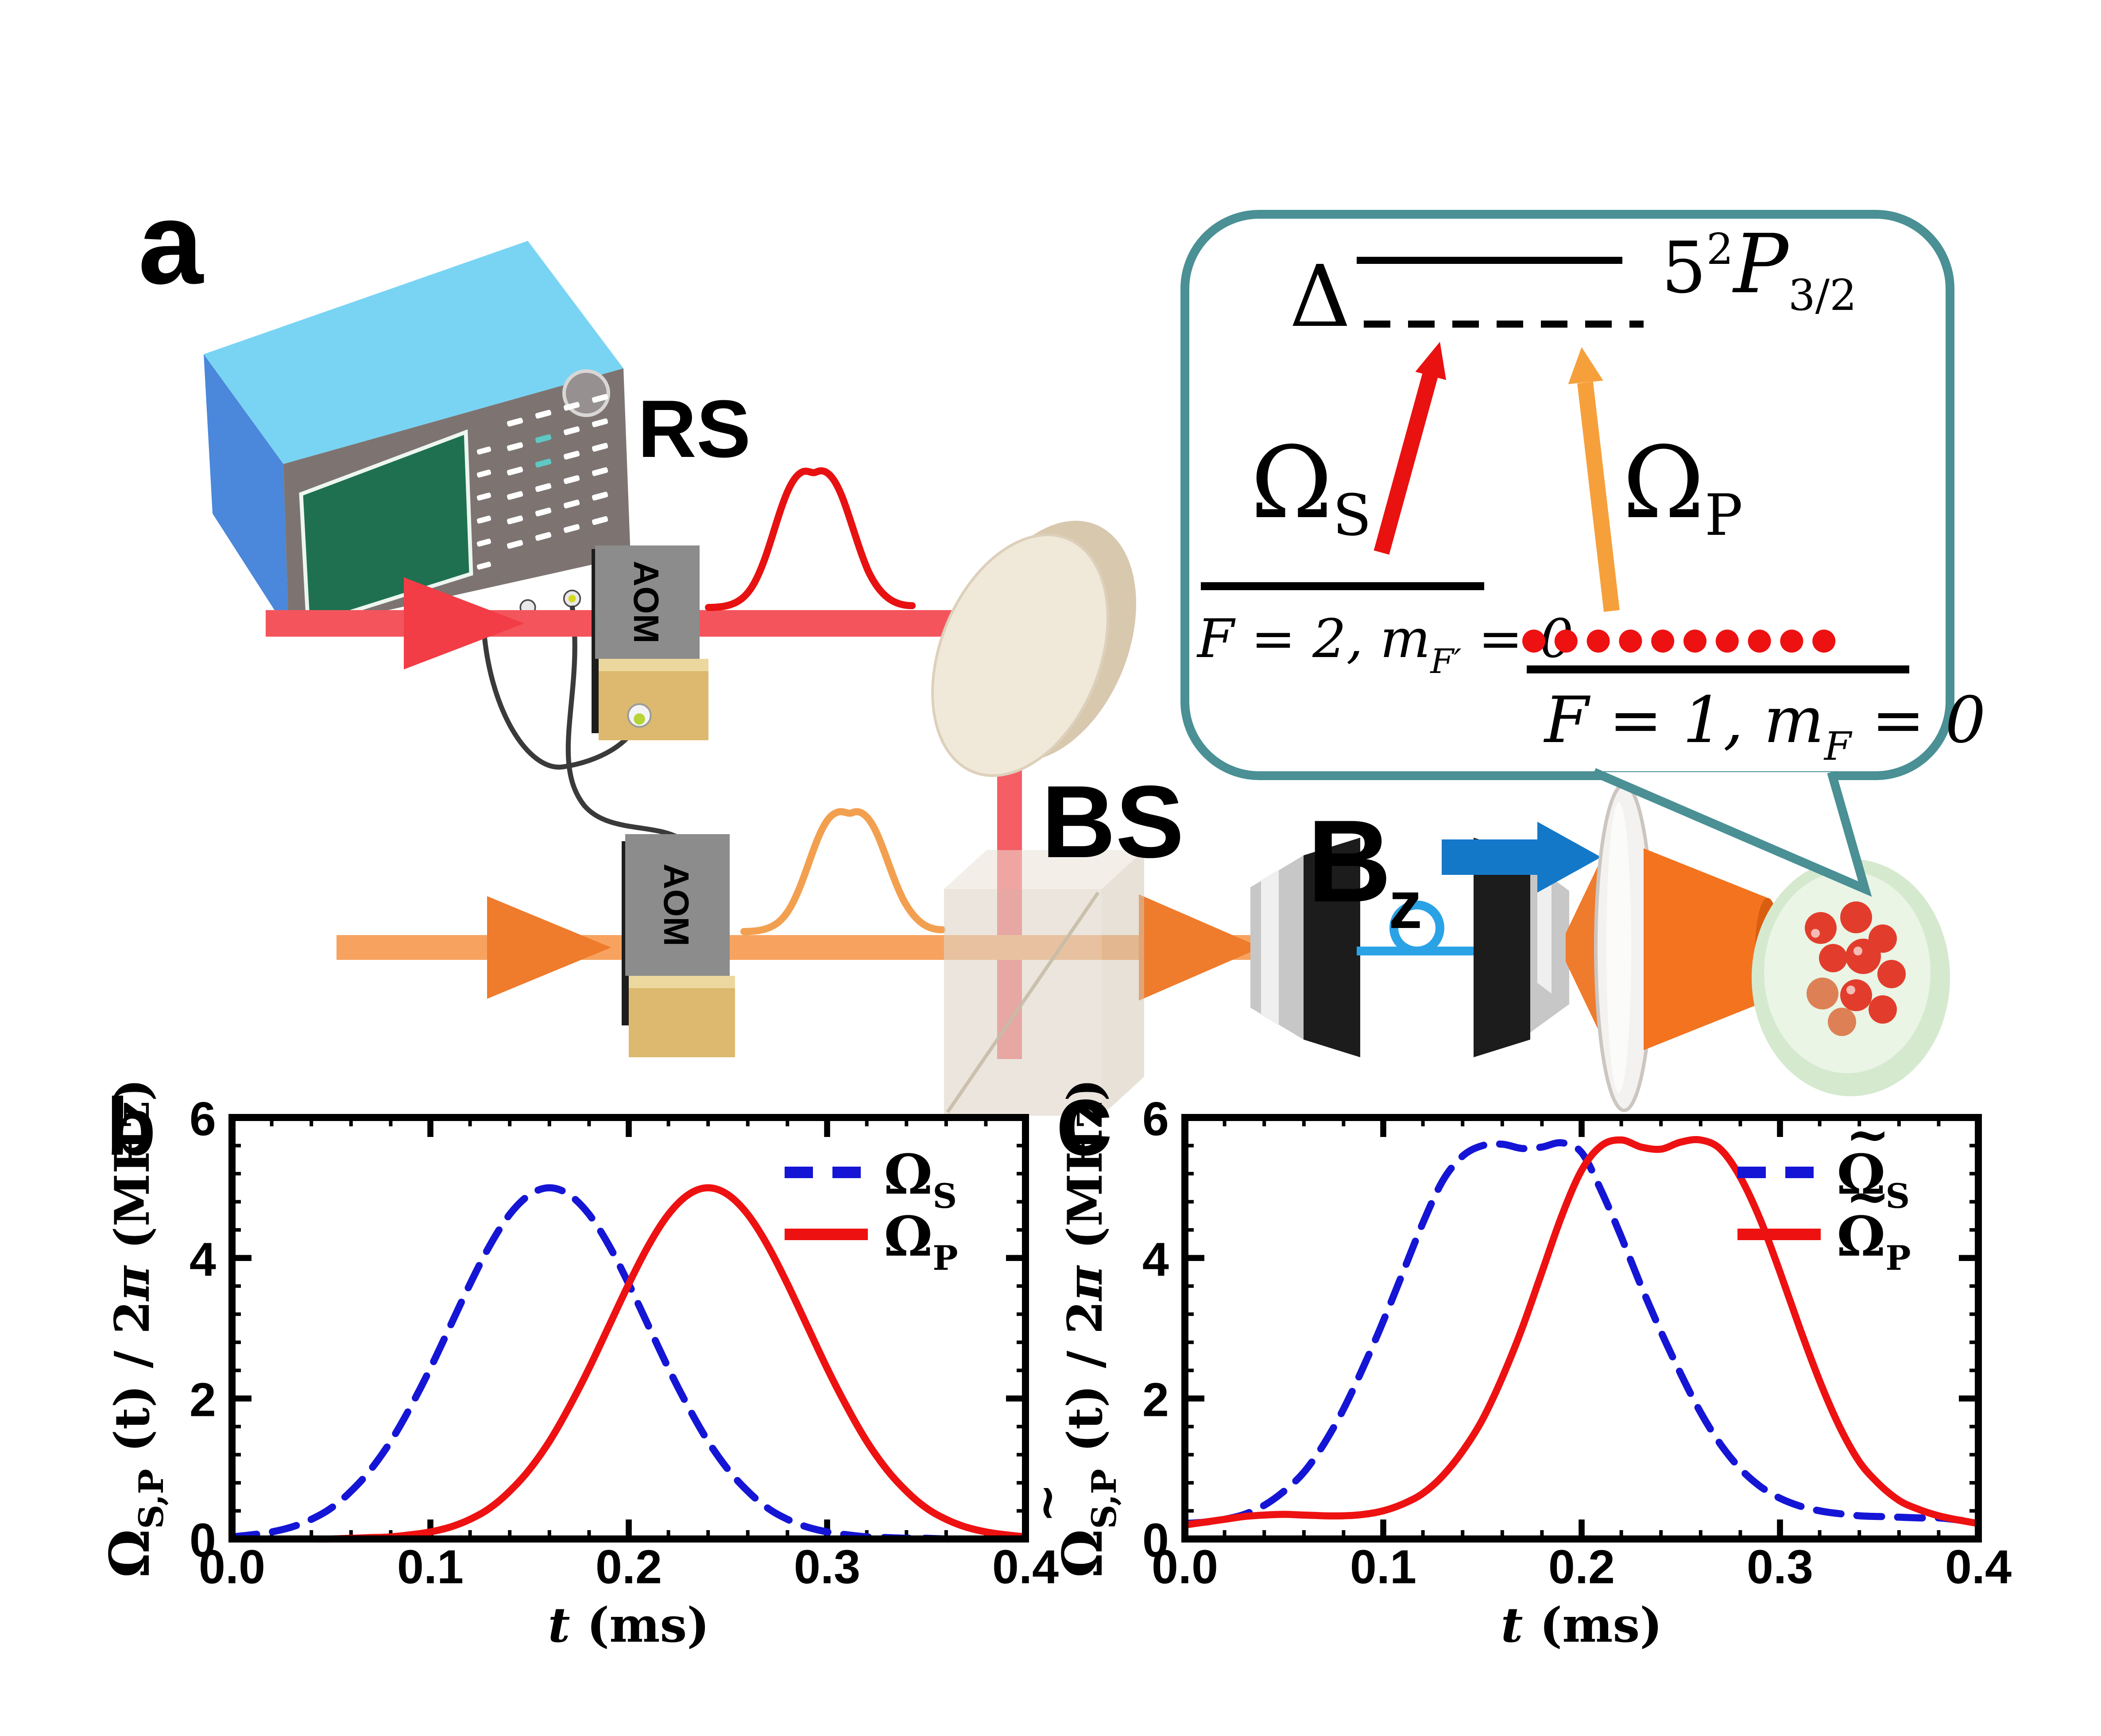  I want to click on y-axis-title-c-tilde: ~, so click(1046, 1503).